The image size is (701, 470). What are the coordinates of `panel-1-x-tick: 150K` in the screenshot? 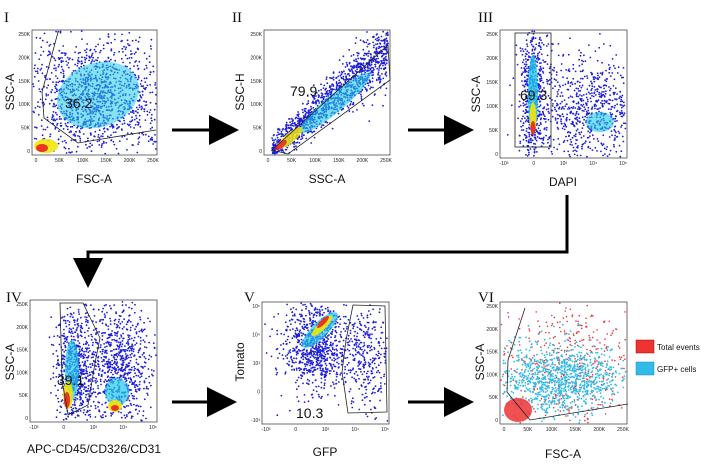 It's located at (106, 161).